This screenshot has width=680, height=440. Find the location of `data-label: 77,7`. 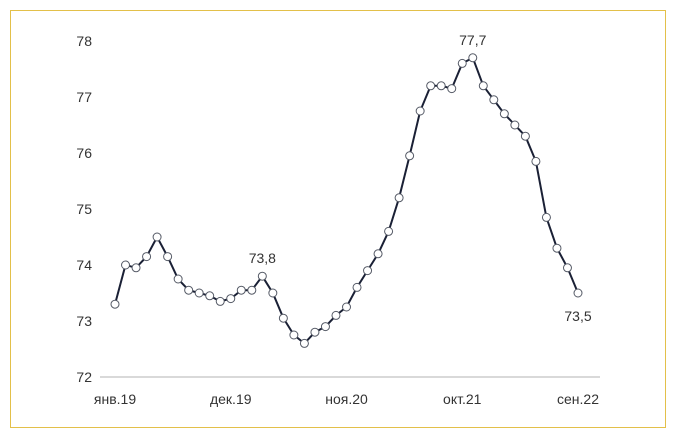

data-label: 77,7 is located at coordinates (472, 40).